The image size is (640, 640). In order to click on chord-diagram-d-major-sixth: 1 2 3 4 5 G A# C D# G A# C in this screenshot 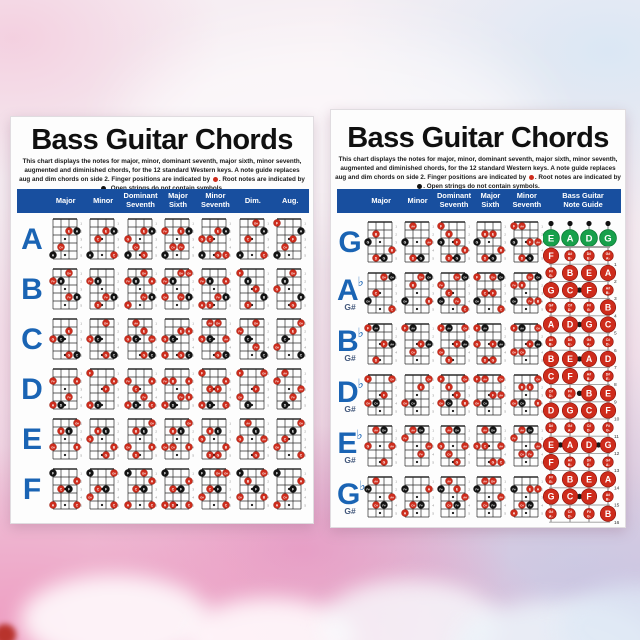, I will do `click(490, 447)`.